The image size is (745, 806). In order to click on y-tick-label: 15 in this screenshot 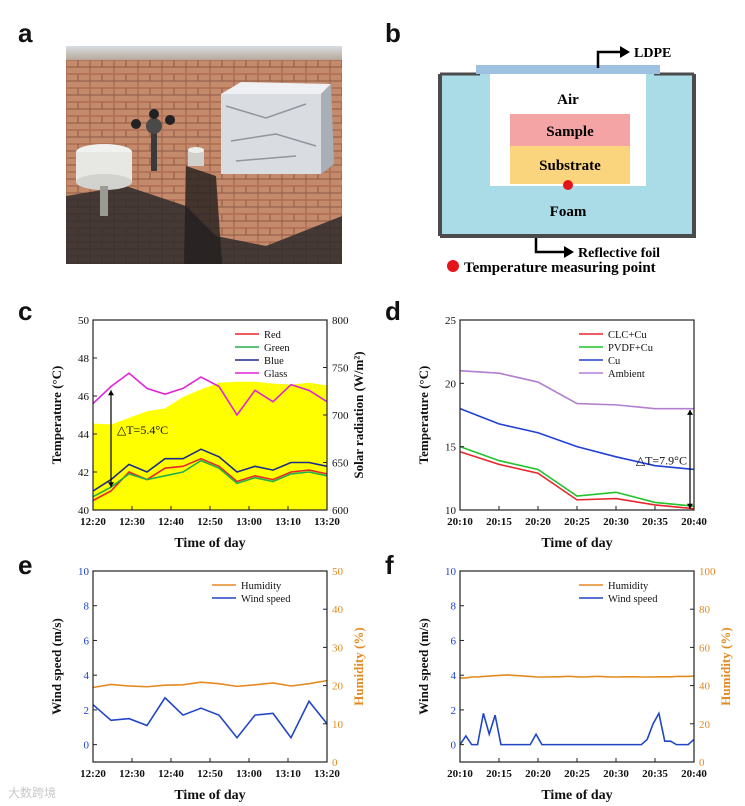, I will do `click(451, 448)`.